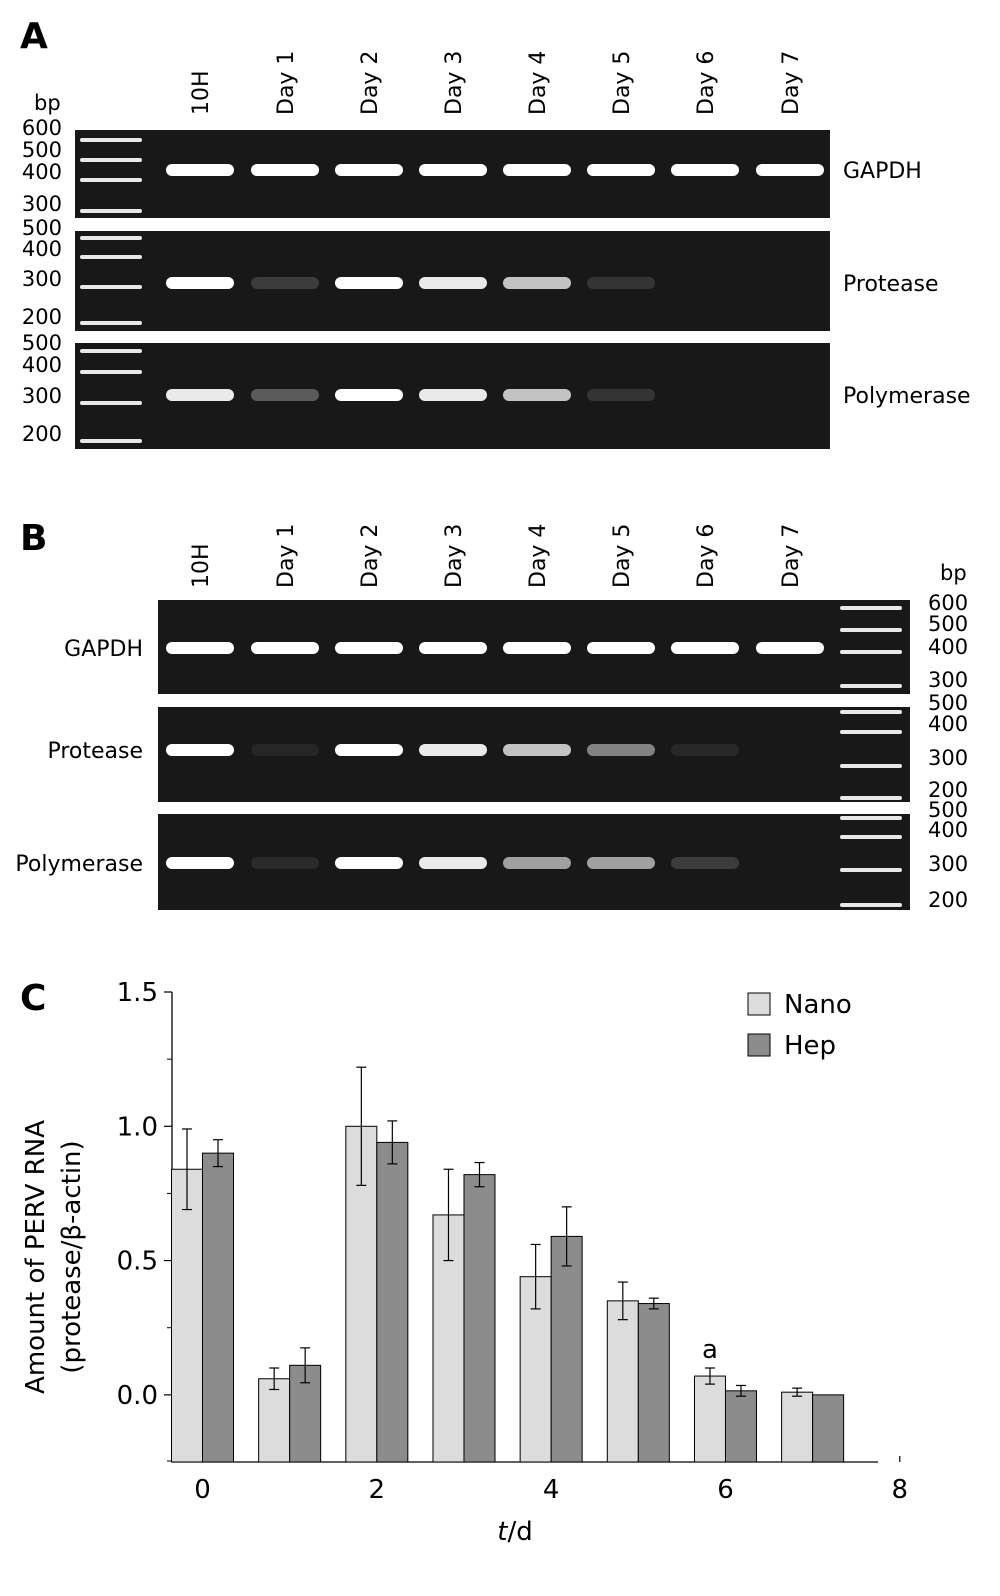  What do you see at coordinates (791, 83) in the screenshot?
I see `panel-a-lane-label-day-7: Day 7` at bounding box center [791, 83].